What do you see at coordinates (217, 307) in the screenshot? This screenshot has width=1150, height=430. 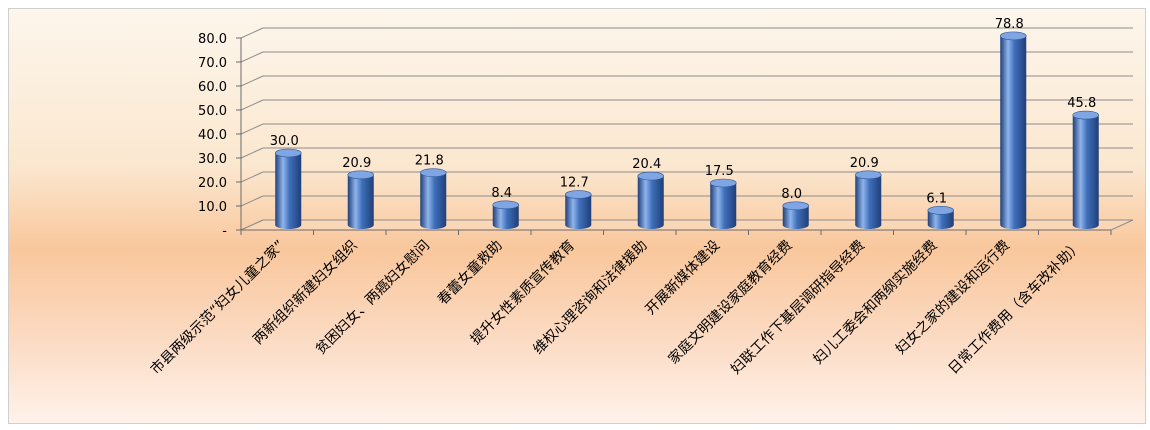 I see `category-label: 市县两级示范“妇女儿童之家”` at bounding box center [217, 307].